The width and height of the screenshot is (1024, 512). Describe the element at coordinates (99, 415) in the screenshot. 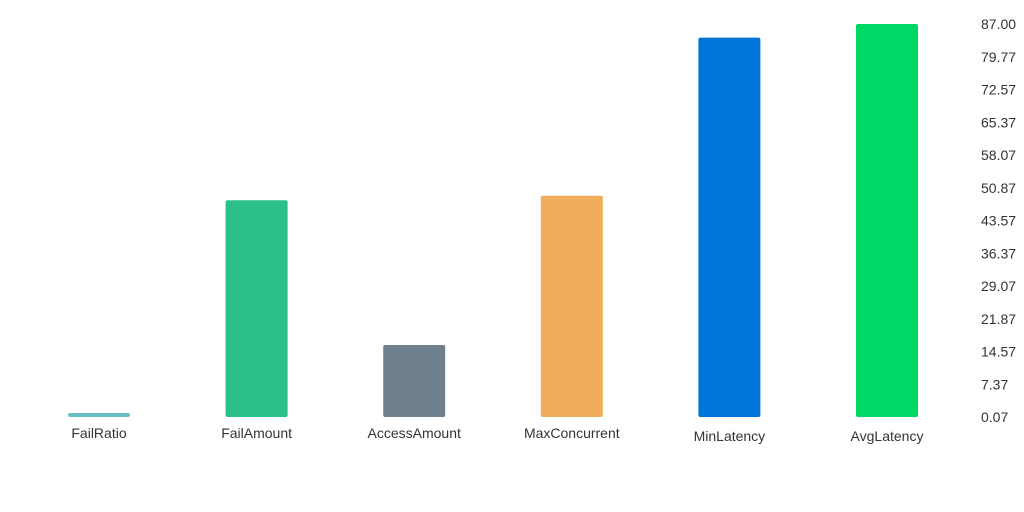

I see `bar-failratio` at that location.